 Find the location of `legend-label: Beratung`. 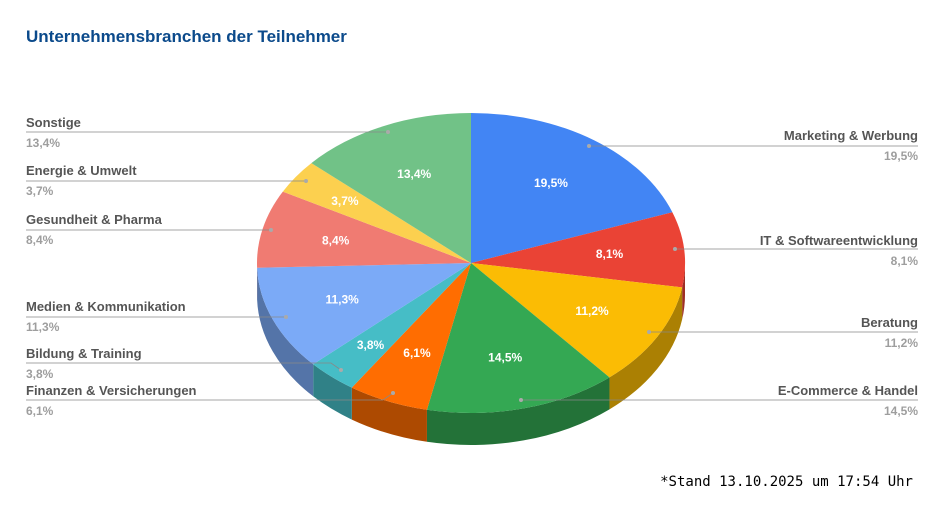

legend-label: Beratung is located at coordinates (889, 322).